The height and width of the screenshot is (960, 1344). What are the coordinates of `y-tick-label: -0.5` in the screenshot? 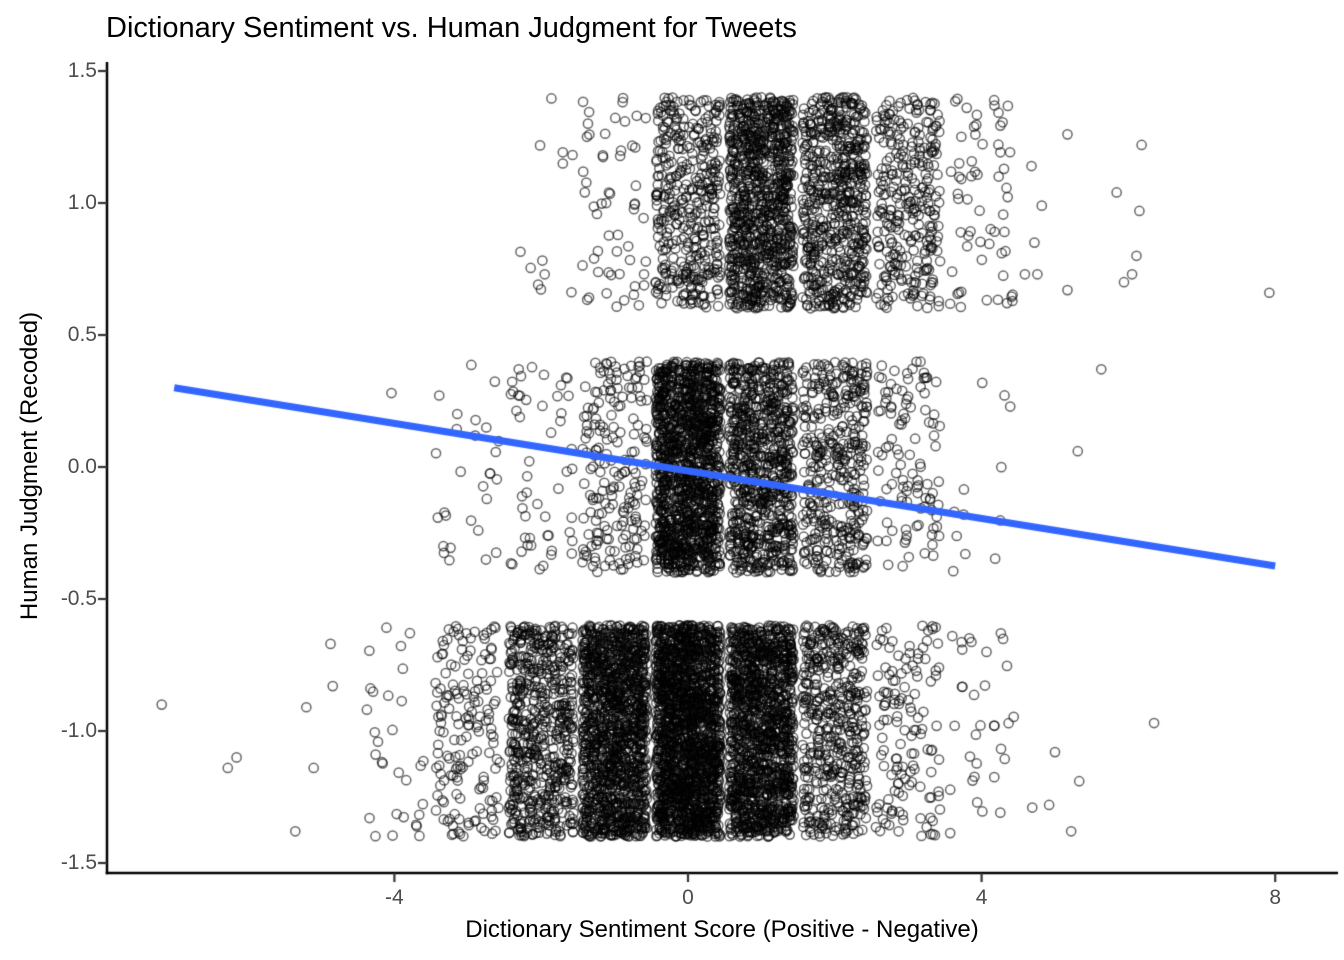 It's located at (78, 598).